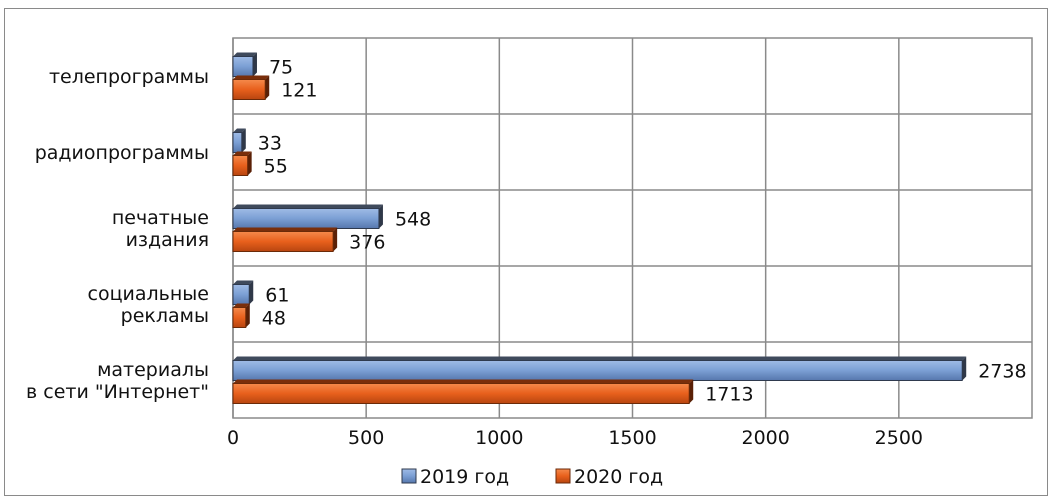 This screenshot has height=499, width=1052. I want to click on legend-item: 2020 год, so click(609, 477).